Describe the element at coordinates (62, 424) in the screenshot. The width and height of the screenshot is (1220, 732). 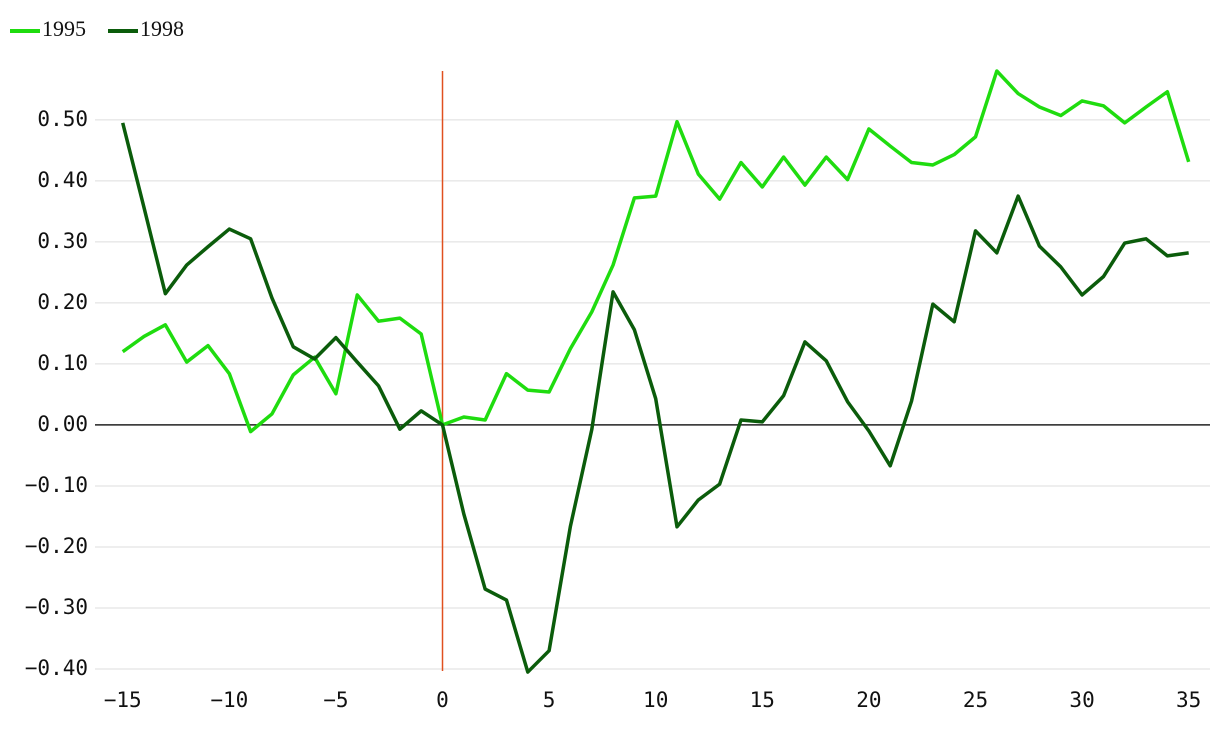
I see `y-tick-label: 0.00` at that location.